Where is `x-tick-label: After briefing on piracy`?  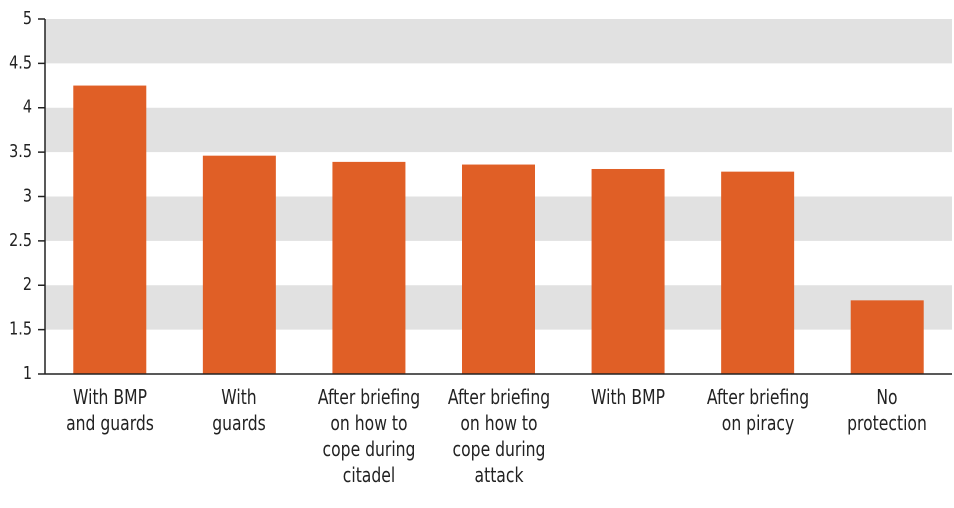
x-tick-label: After briefing on piracy is located at coordinates (757, 410).